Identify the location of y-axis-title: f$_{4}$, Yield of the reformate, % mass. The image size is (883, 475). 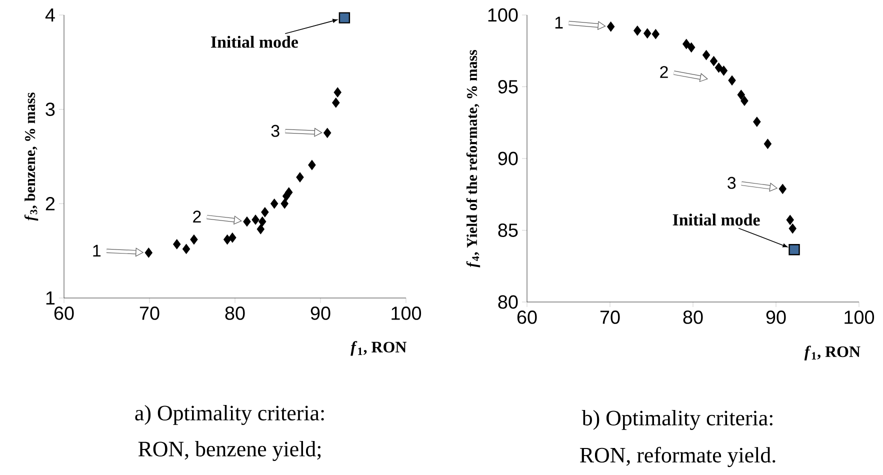
(473, 159).